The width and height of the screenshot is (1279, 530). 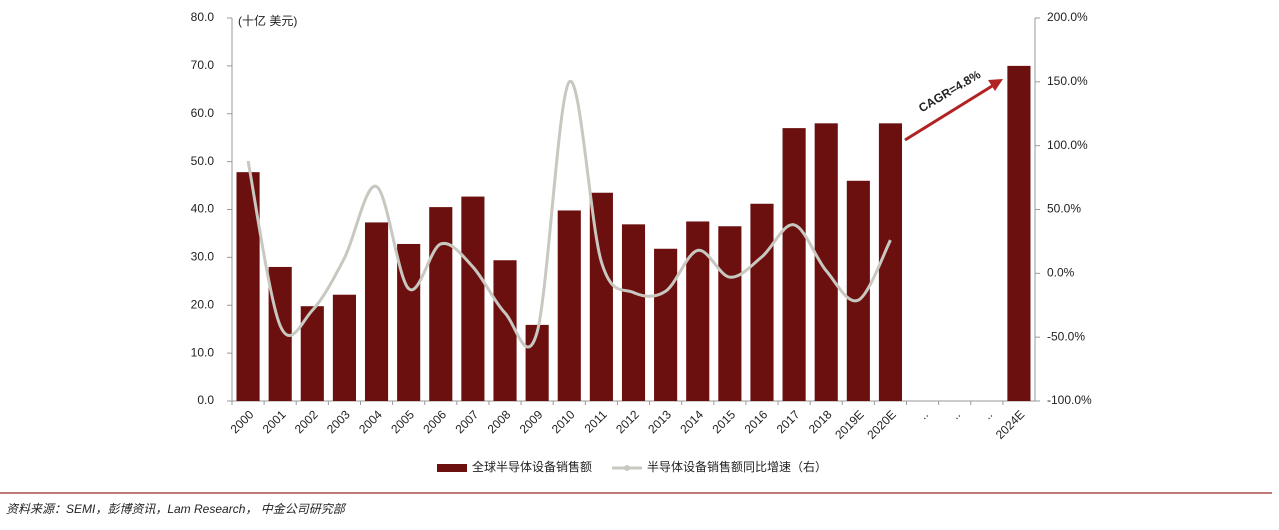 I want to click on cagr-annotation: CAGR=4.8%, so click(x=949, y=91).